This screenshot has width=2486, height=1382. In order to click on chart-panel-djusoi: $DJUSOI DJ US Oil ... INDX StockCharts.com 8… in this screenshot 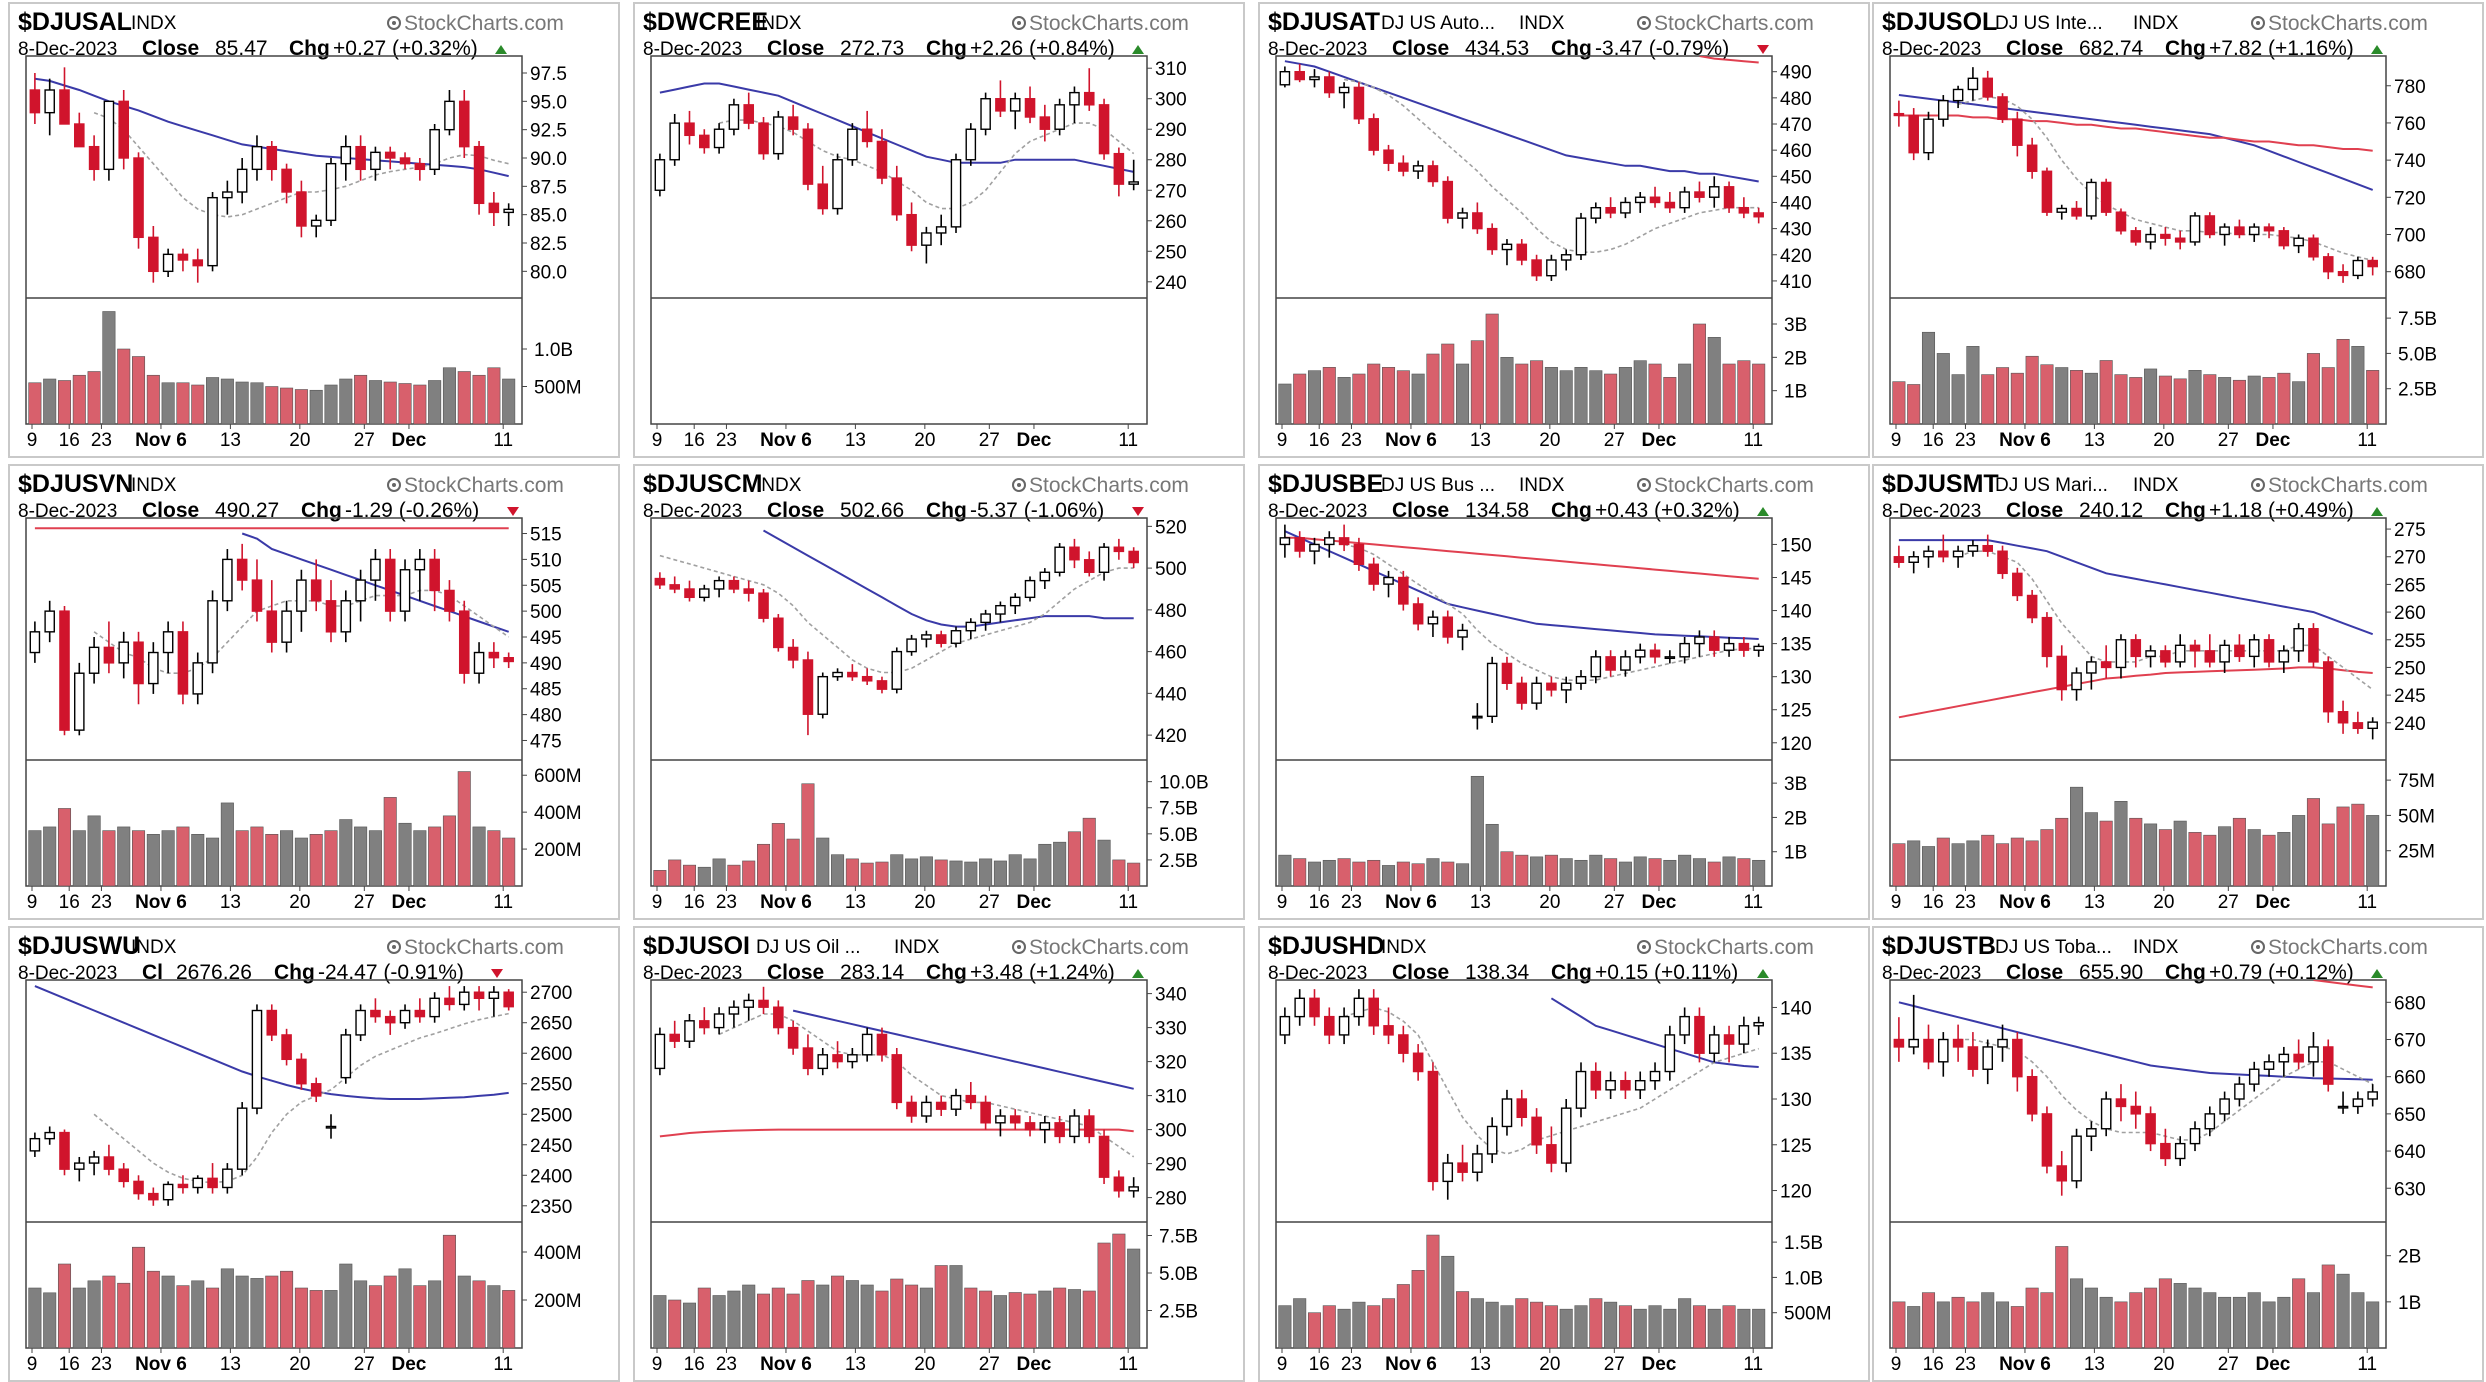, I will do `click(939, 1154)`.